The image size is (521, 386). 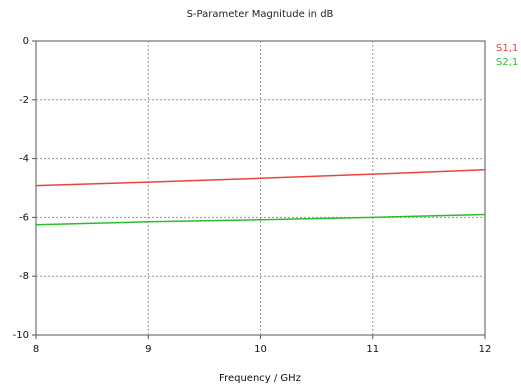 What do you see at coordinates (507, 55) in the screenshot?
I see `legend-layer: S1,1 S2,1` at bounding box center [507, 55].